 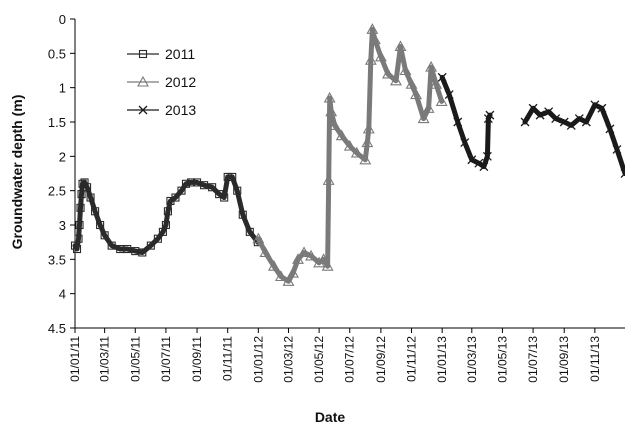 I want to click on y-axis-title: Groundwater depth (m), so click(x=17, y=172).